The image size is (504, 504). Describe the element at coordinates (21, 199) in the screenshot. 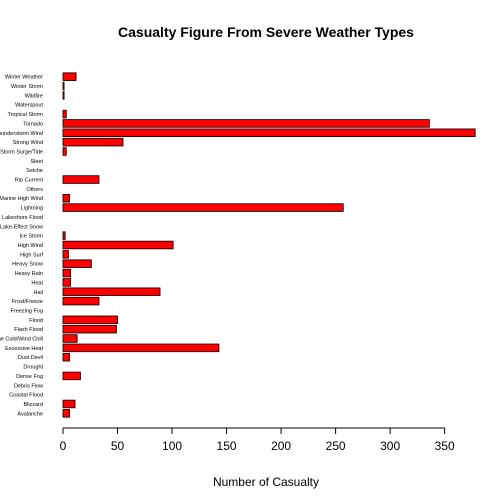

I see `category-label: Marine High Wind` at that location.